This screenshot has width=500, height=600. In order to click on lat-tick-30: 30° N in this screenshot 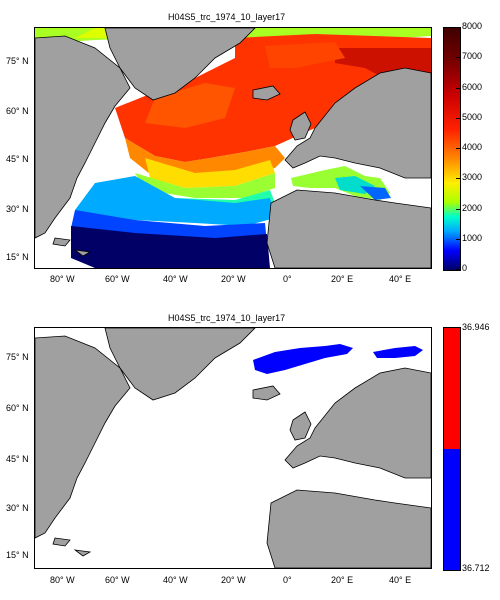, I will do `click(17, 209)`.